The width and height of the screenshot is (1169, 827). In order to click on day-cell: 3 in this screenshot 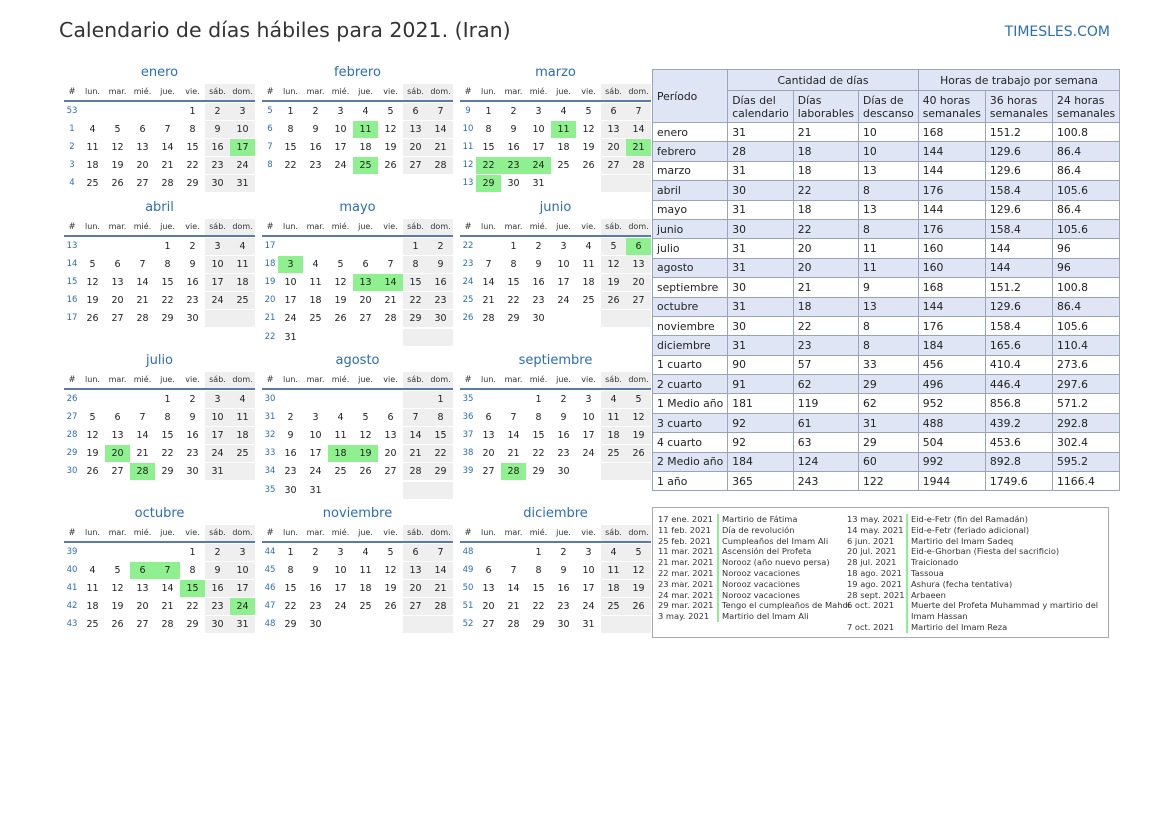, I will do `click(217, 400)`.